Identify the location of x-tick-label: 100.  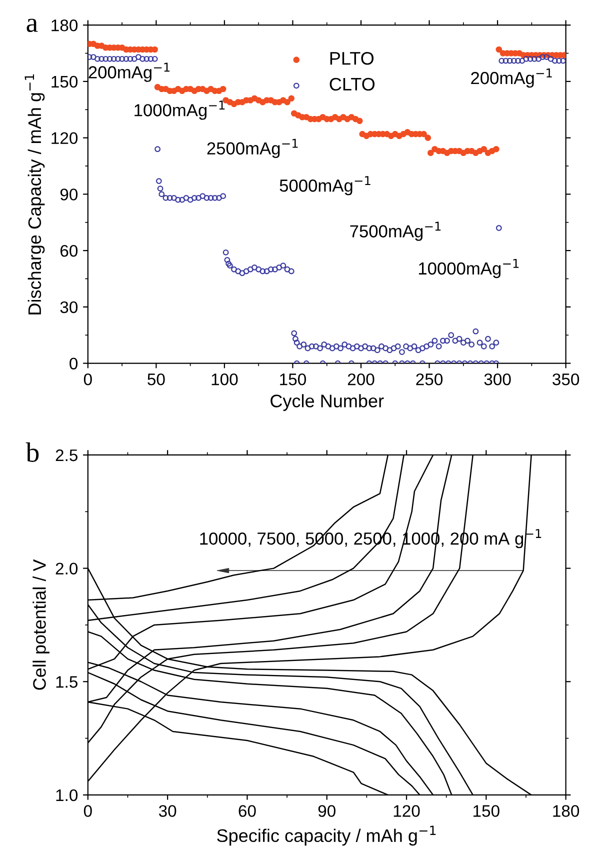
(225, 379).